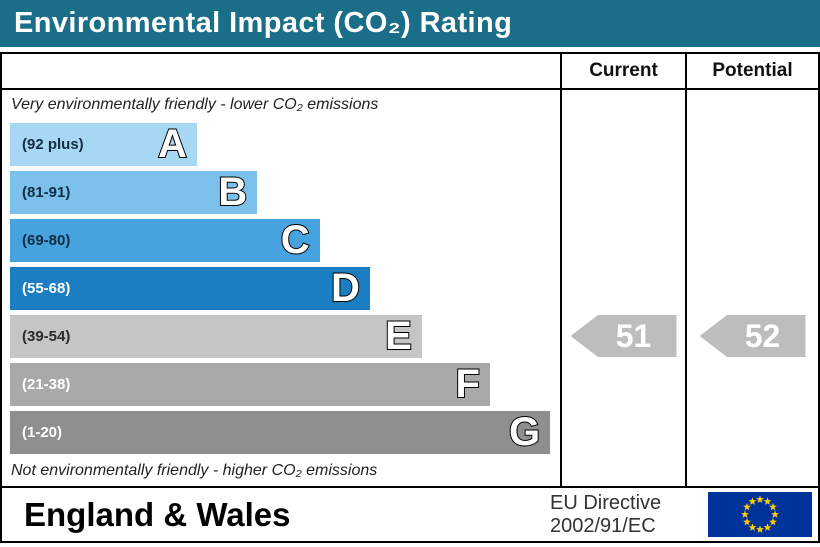 This screenshot has height=547, width=820. What do you see at coordinates (46, 240) in the screenshot?
I see `band-range: (69-80)` at bounding box center [46, 240].